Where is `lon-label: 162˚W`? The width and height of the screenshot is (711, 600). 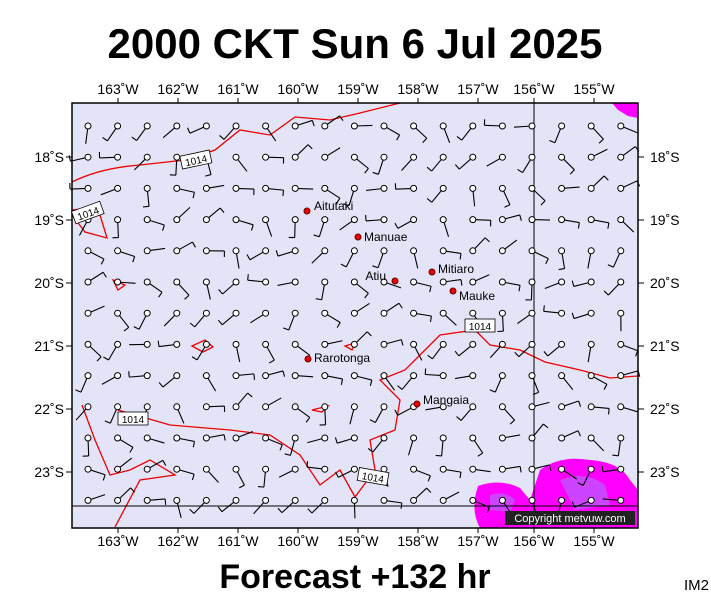
lon-label: 162˚W is located at coordinates (178, 541).